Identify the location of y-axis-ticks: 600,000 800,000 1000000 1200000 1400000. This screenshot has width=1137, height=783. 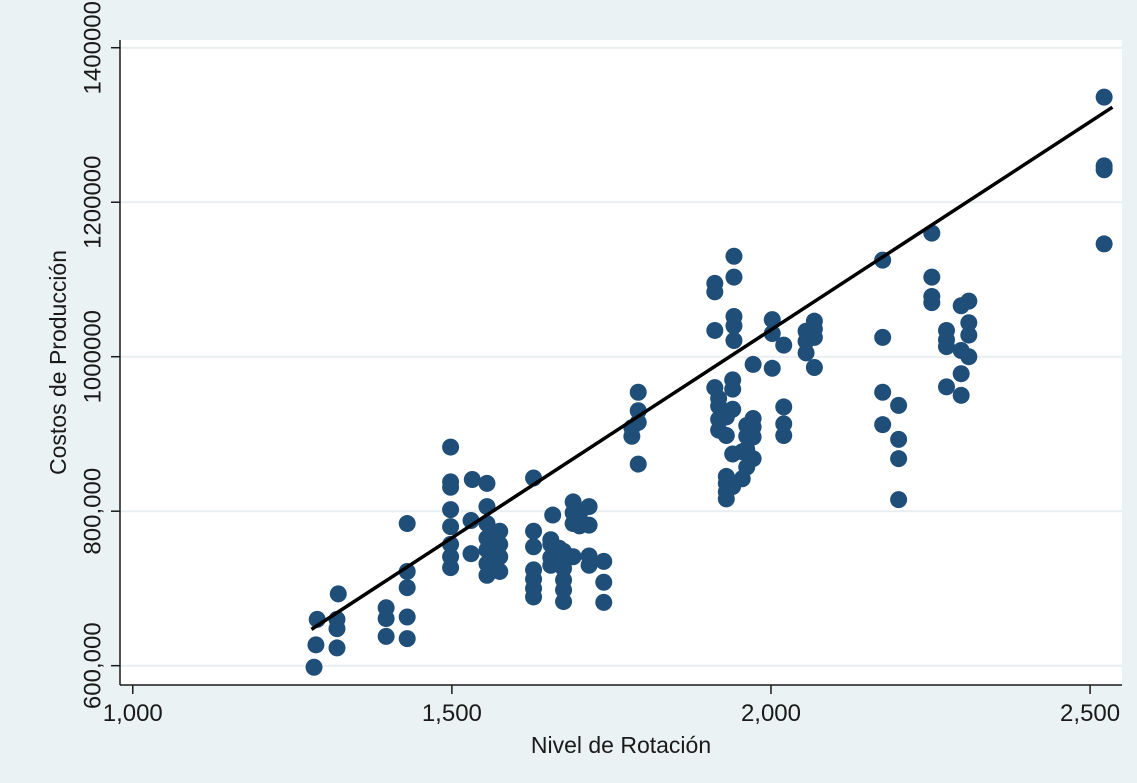
(99, 355).